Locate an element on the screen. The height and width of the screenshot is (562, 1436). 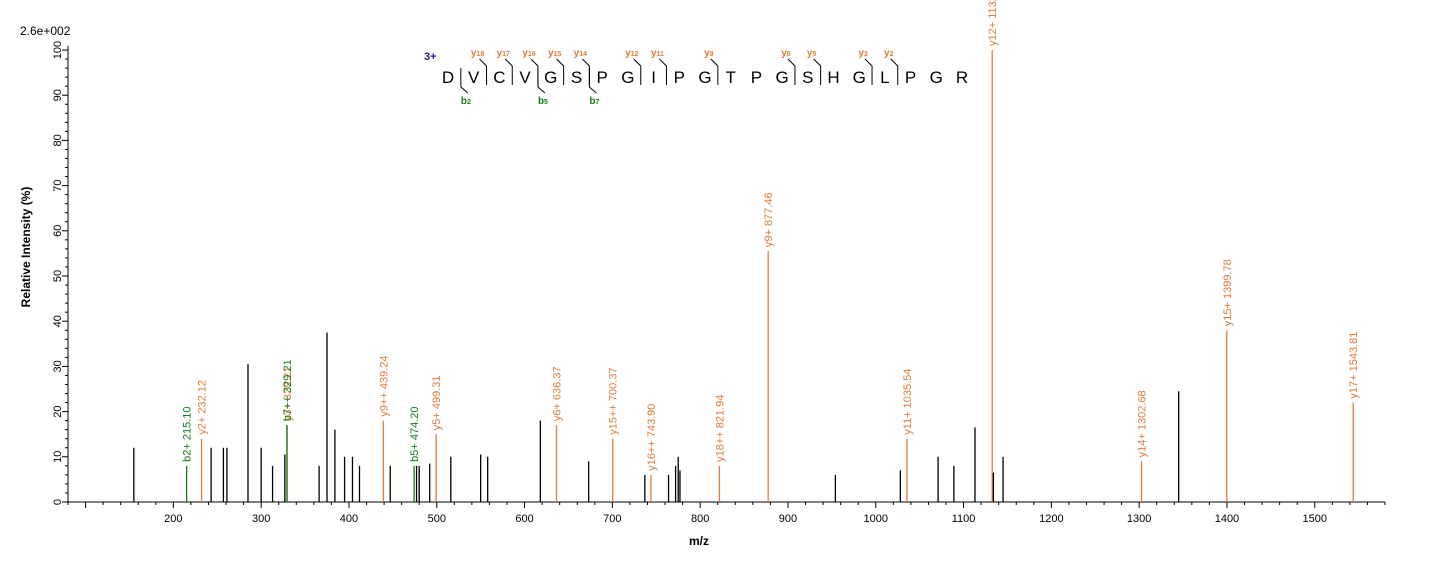
x-tick-label: 300 is located at coordinates (261, 519).